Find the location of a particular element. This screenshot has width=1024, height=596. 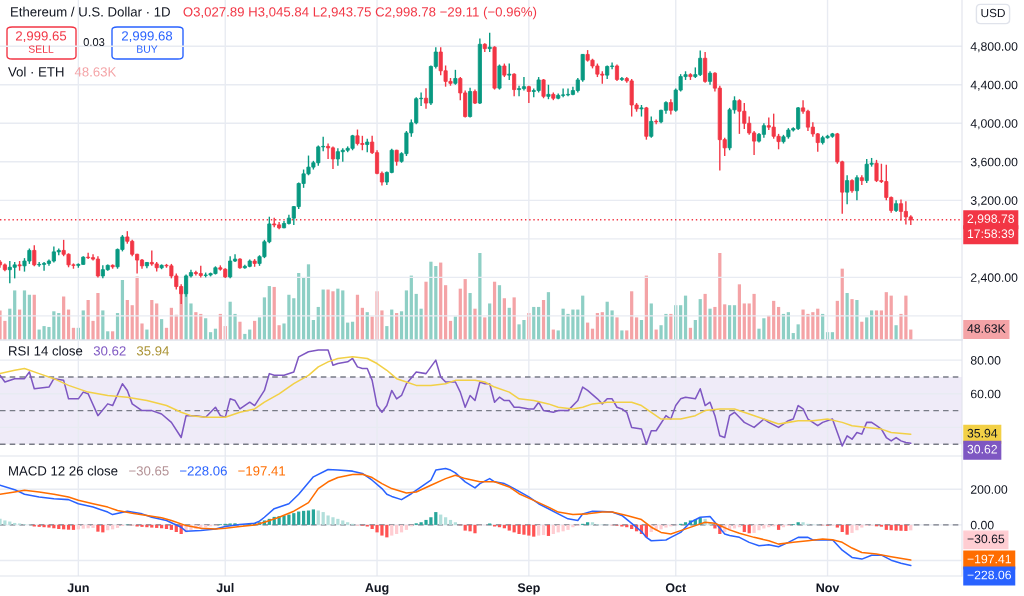

annotation: 2,999.65 is located at coordinates (41, 37).